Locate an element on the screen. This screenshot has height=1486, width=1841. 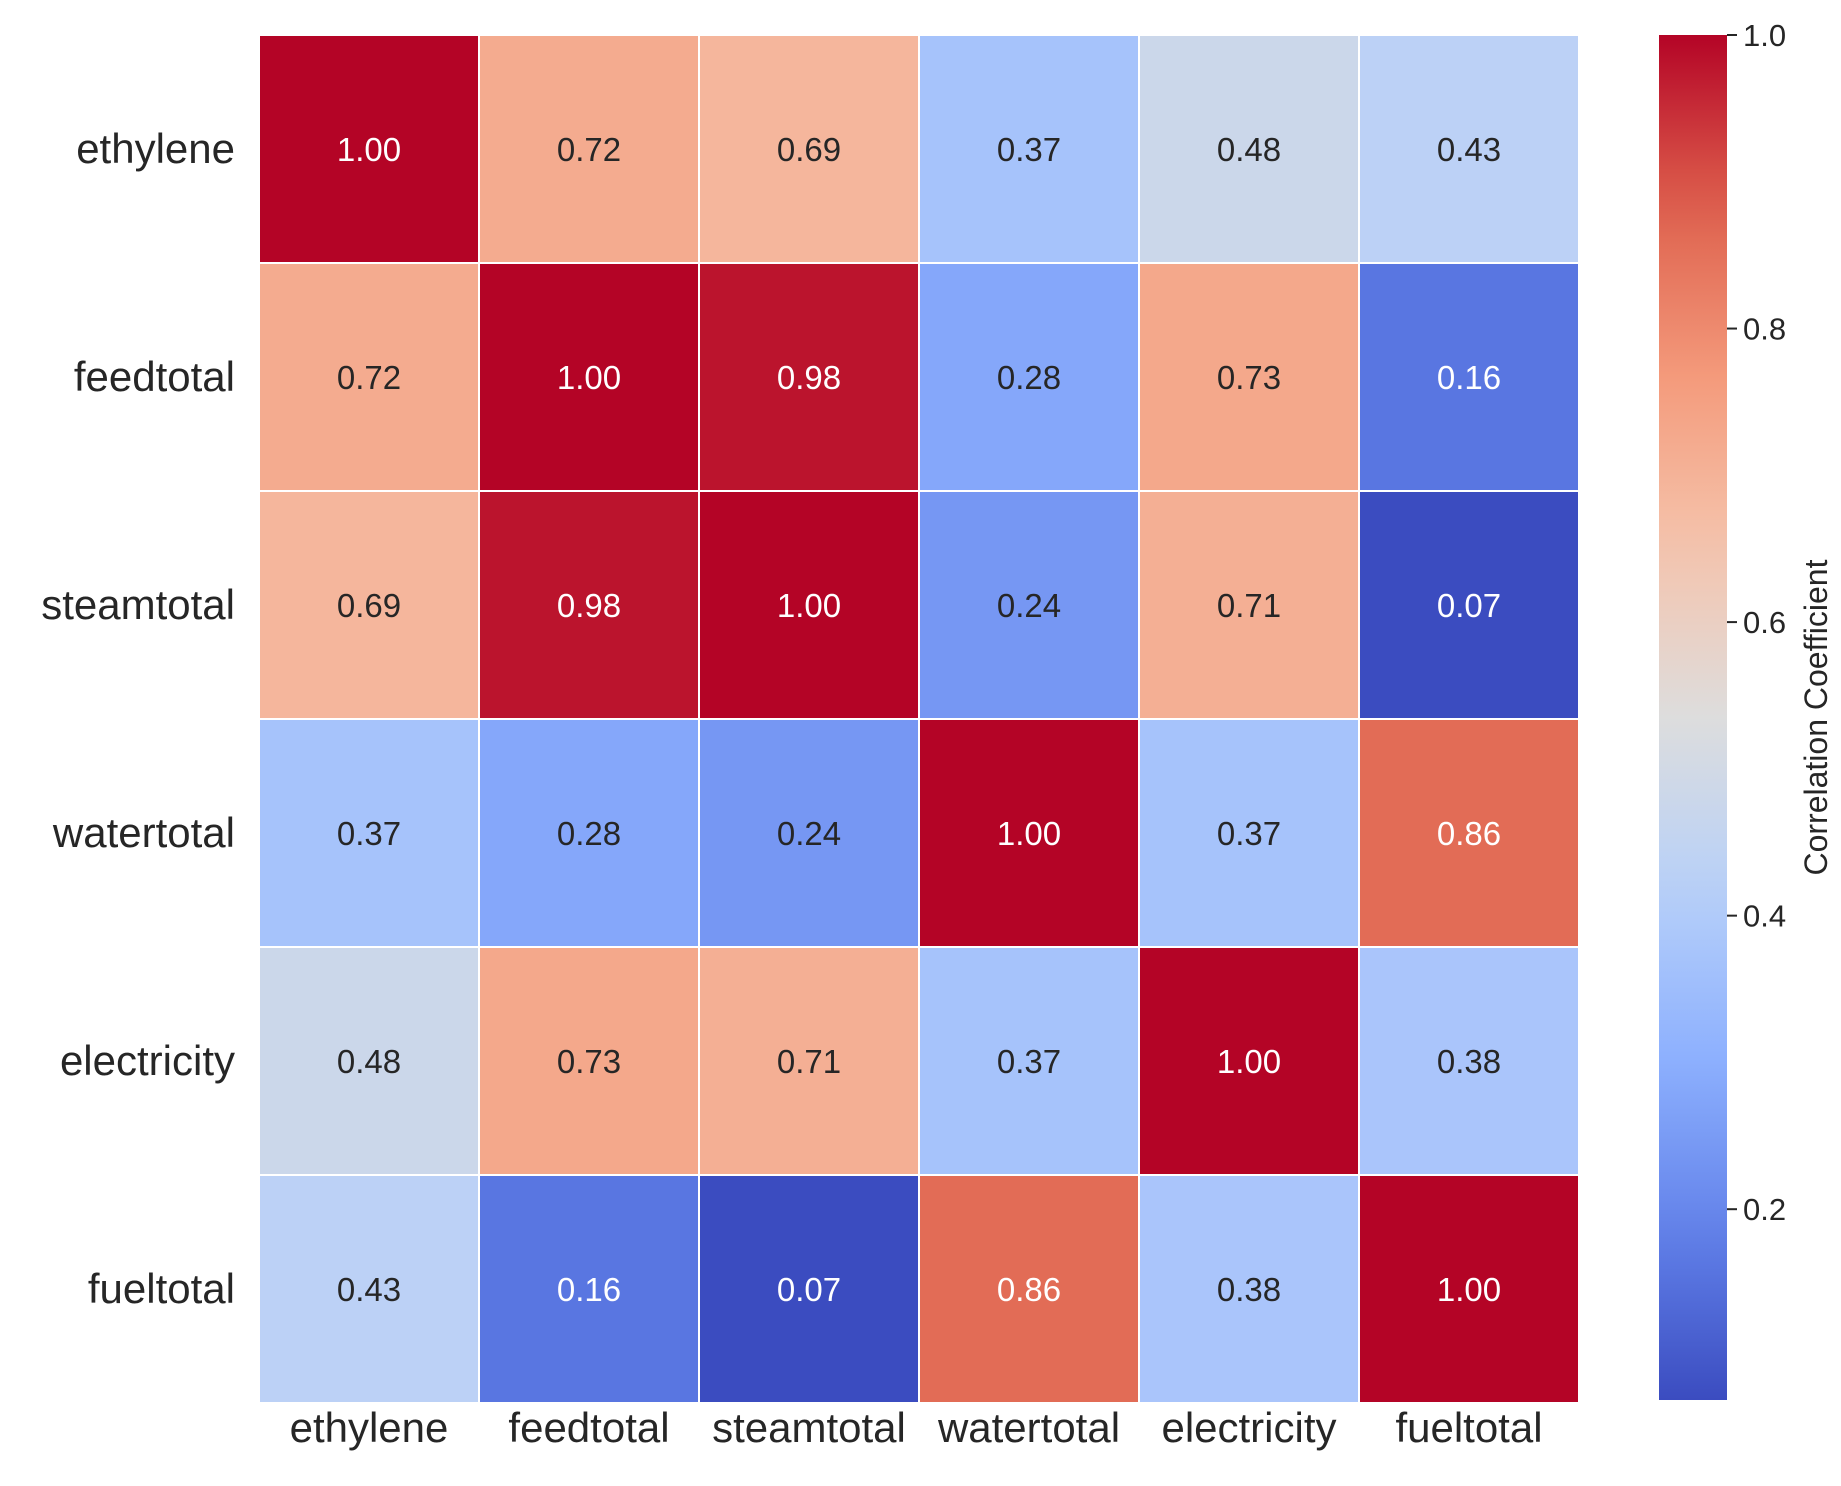
row-label-feedtotal: feedtotal is located at coordinates (154, 376).